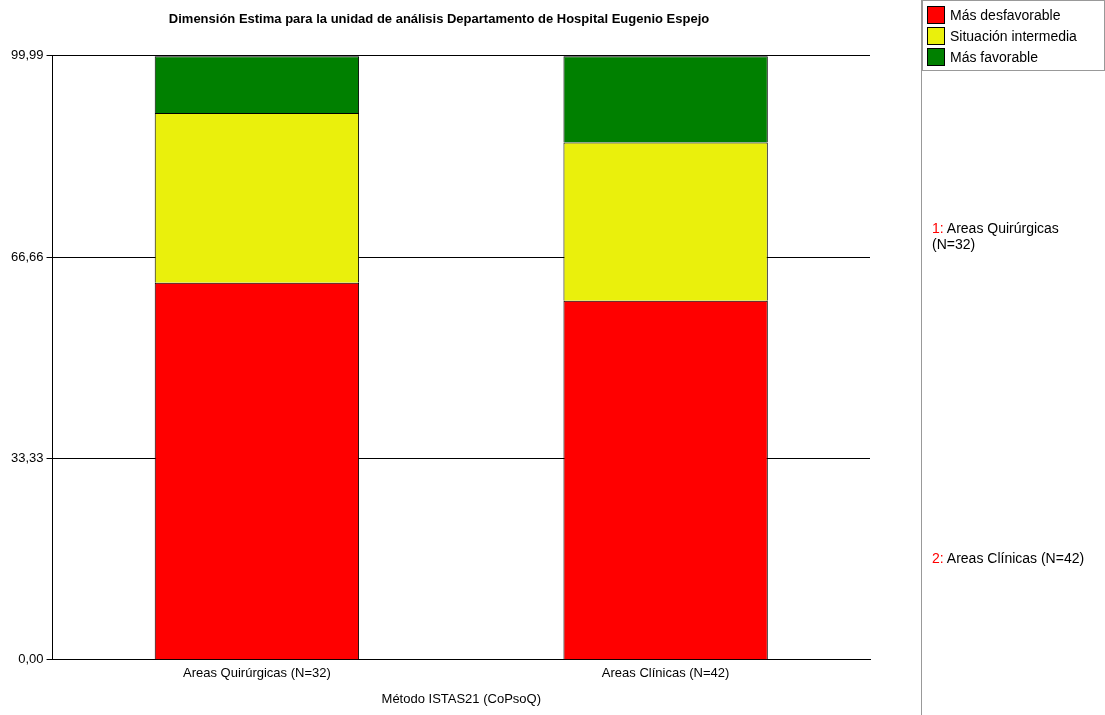 This screenshot has height=715, width=1105. What do you see at coordinates (461, 698) in the screenshot?
I see `x-axis-title: Método ISTAS21 (CoPsoQ)` at bounding box center [461, 698].